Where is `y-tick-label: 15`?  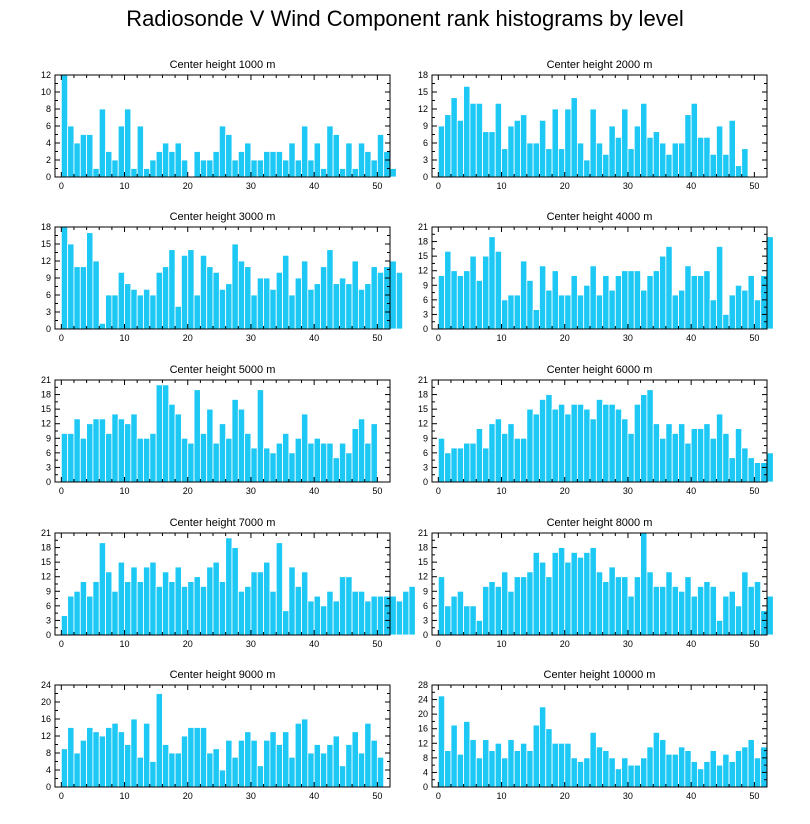 y-tick-label: 15 is located at coordinates (423, 409).